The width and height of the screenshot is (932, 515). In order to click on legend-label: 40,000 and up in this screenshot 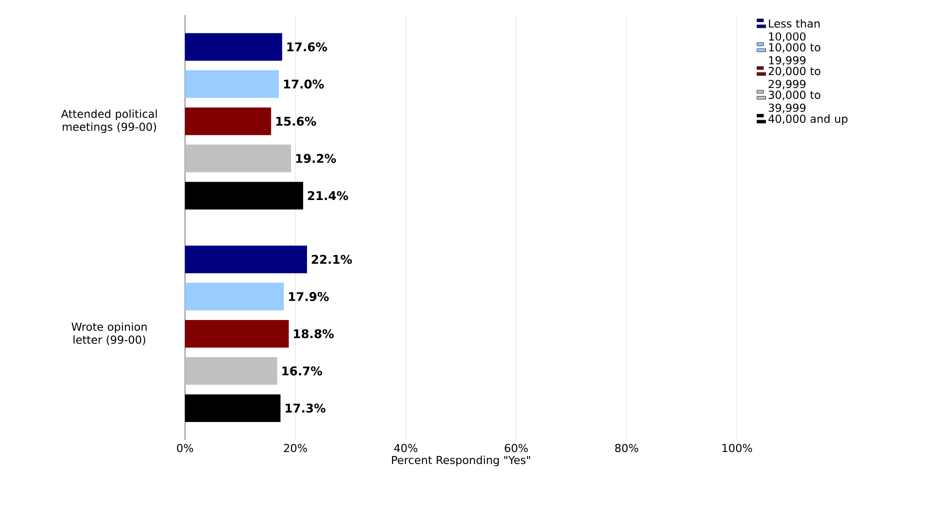, I will do `click(808, 120)`.